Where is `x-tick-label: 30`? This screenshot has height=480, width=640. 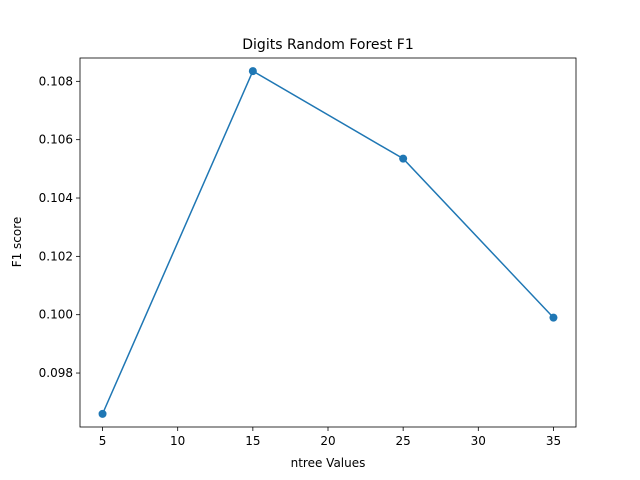
x-tick-label: 30 is located at coordinates (478, 441).